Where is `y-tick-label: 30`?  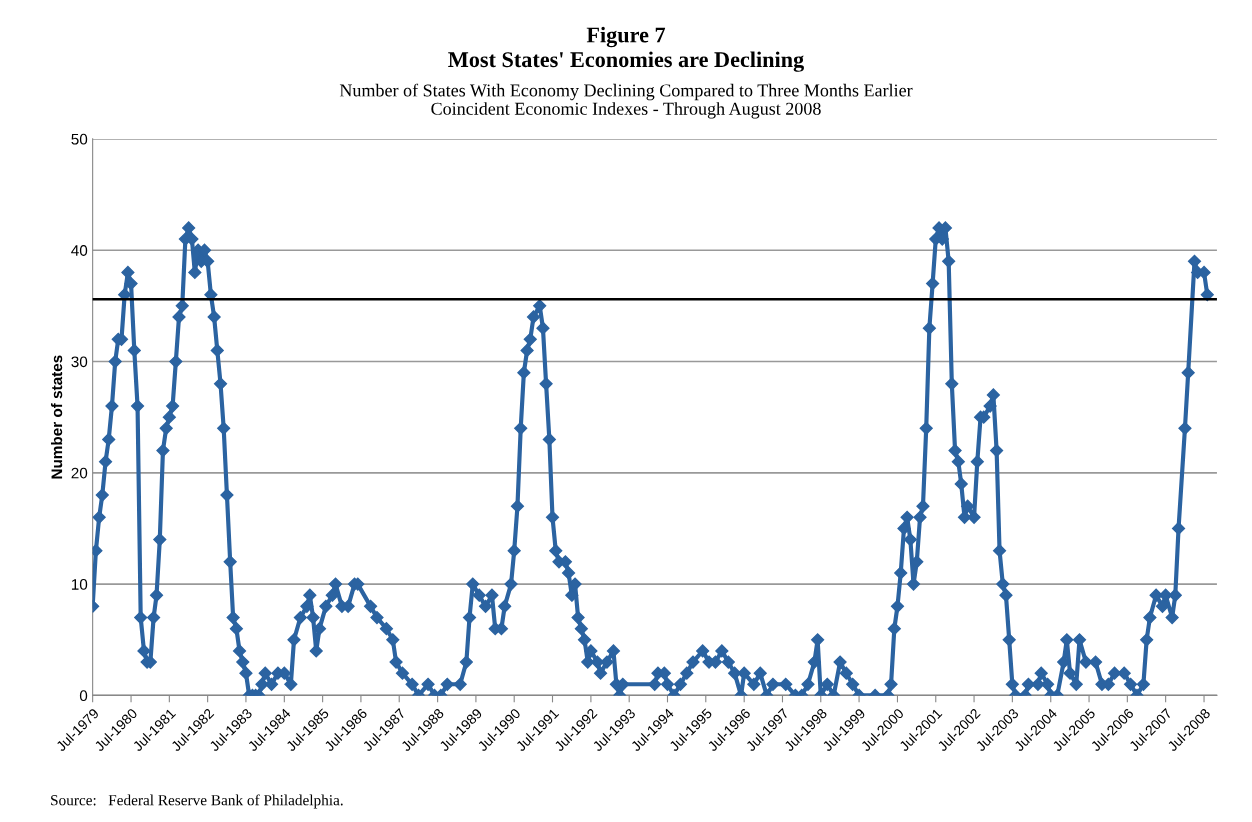
y-tick-label: 30 is located at coordinates (79, 362).